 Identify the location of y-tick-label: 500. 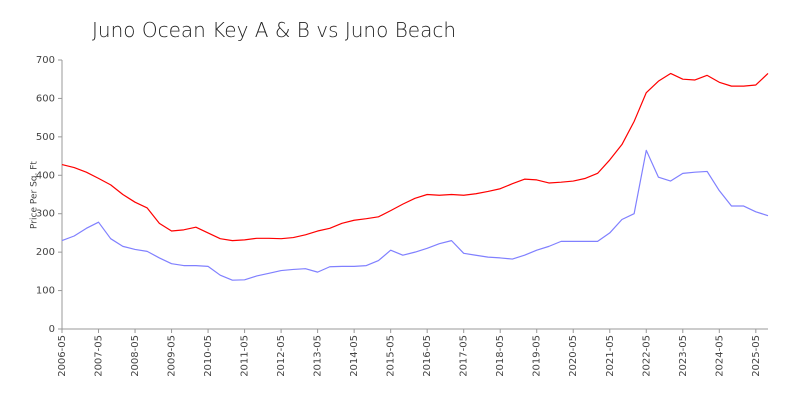
(45, 137).